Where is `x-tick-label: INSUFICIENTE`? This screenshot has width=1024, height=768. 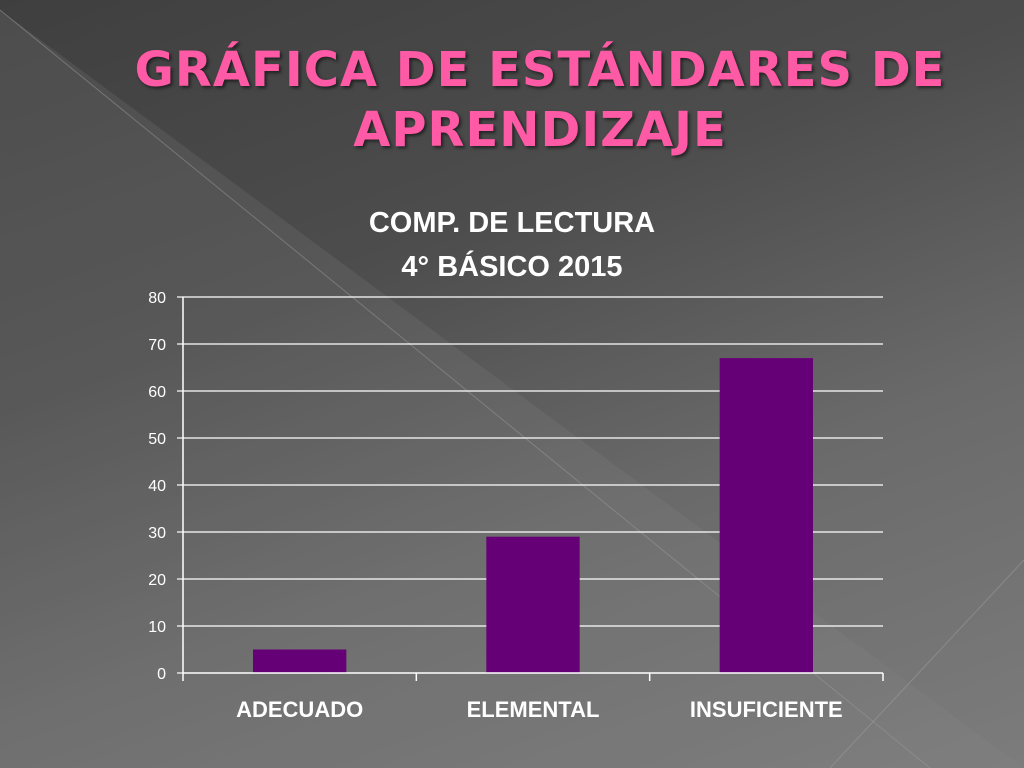 x-tick-label: INSUFICIENTE is located at coordinates (766, 709).